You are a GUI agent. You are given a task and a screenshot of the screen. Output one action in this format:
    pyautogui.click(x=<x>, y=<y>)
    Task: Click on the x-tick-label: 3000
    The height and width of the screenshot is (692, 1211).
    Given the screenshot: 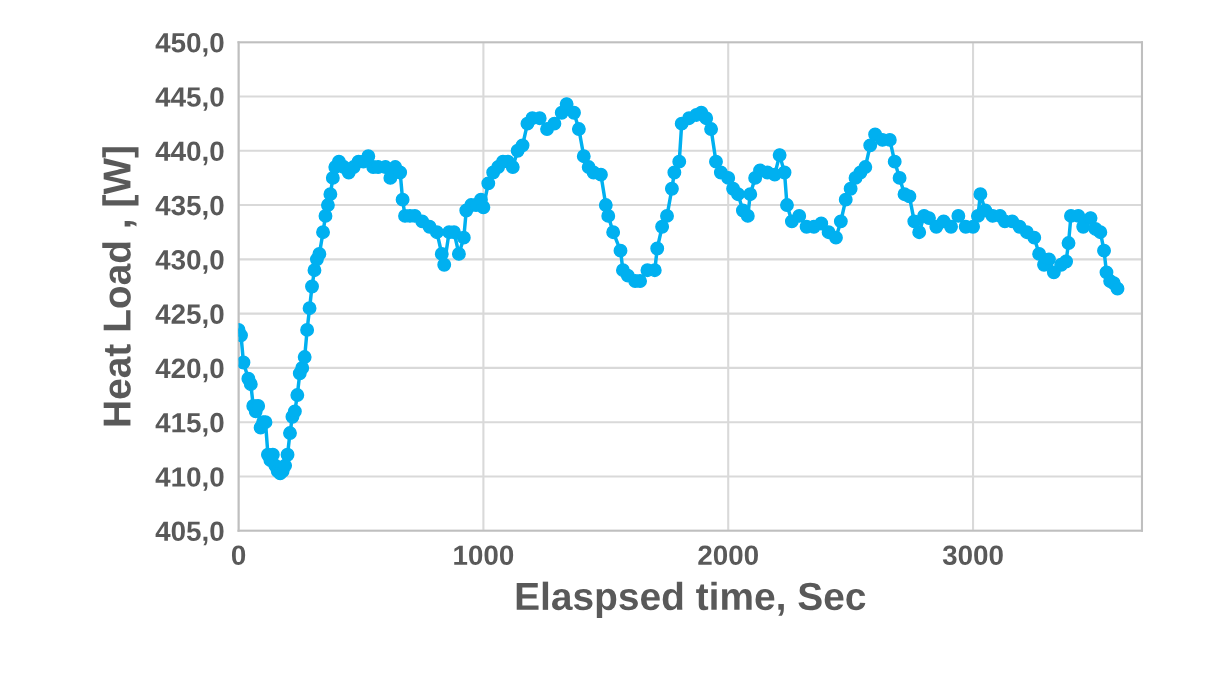 What is the action you would take?
    pyautogui.click(x=972, y=555)
    